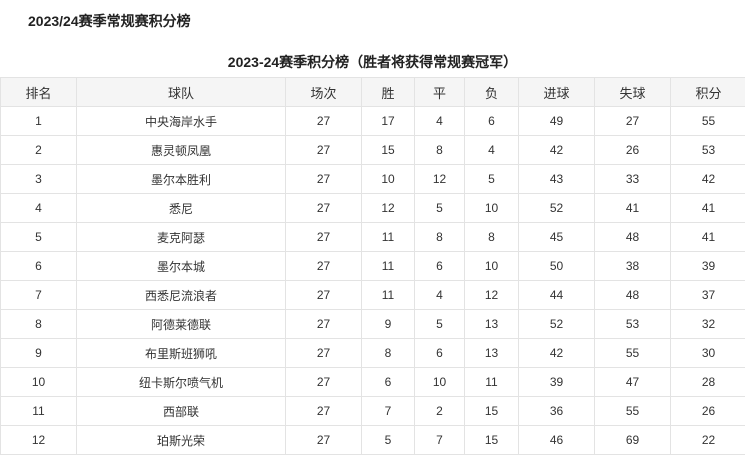 The width and height of the screenshot is (745, 458). I want to click on table-row: 11 西部联 27 7 2 15 36 55 26, so click(372, 411).